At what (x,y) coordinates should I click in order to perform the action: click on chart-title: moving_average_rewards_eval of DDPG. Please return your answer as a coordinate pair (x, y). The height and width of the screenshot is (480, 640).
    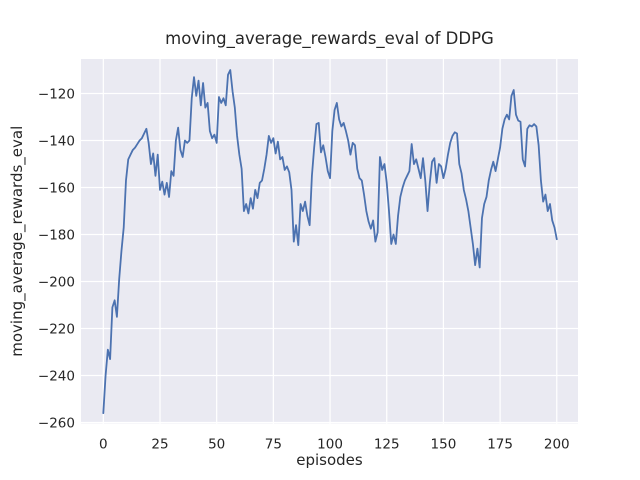
    Looking at the image, I should click on (329, 39).